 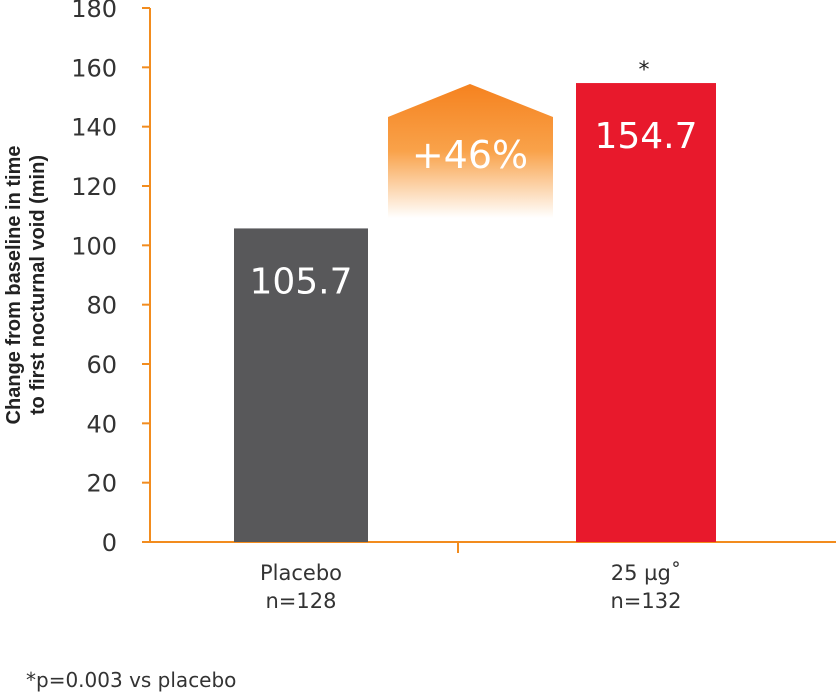 What do you see at coordinates (645, 136) in the screenshot?
I see `bar-value-label: 154.7` at bounding box center [645, 136].